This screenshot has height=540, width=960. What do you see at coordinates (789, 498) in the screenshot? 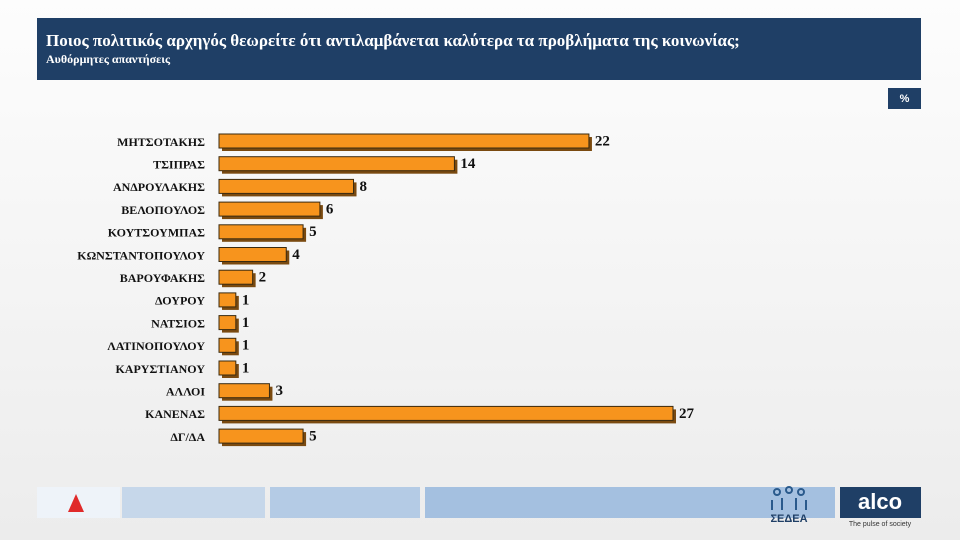
I see `sedea-logo` at bounding box center [789, 498].